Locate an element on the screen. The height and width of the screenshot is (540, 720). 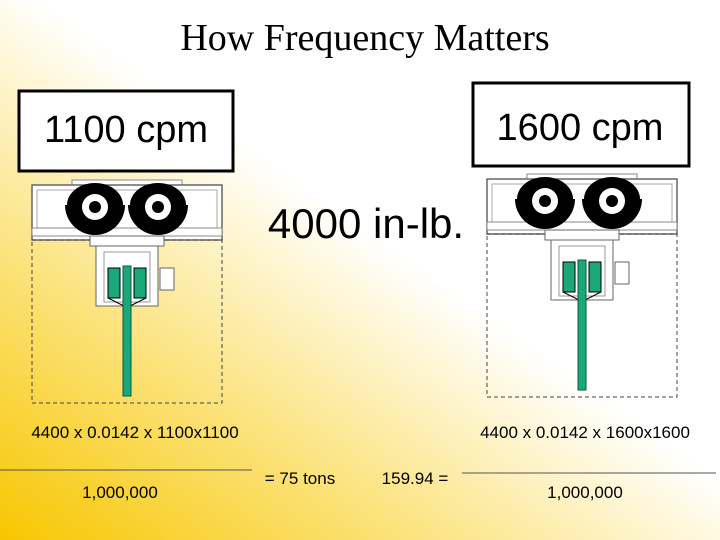
result: 159.94 = is located at coordinates (415, 478).